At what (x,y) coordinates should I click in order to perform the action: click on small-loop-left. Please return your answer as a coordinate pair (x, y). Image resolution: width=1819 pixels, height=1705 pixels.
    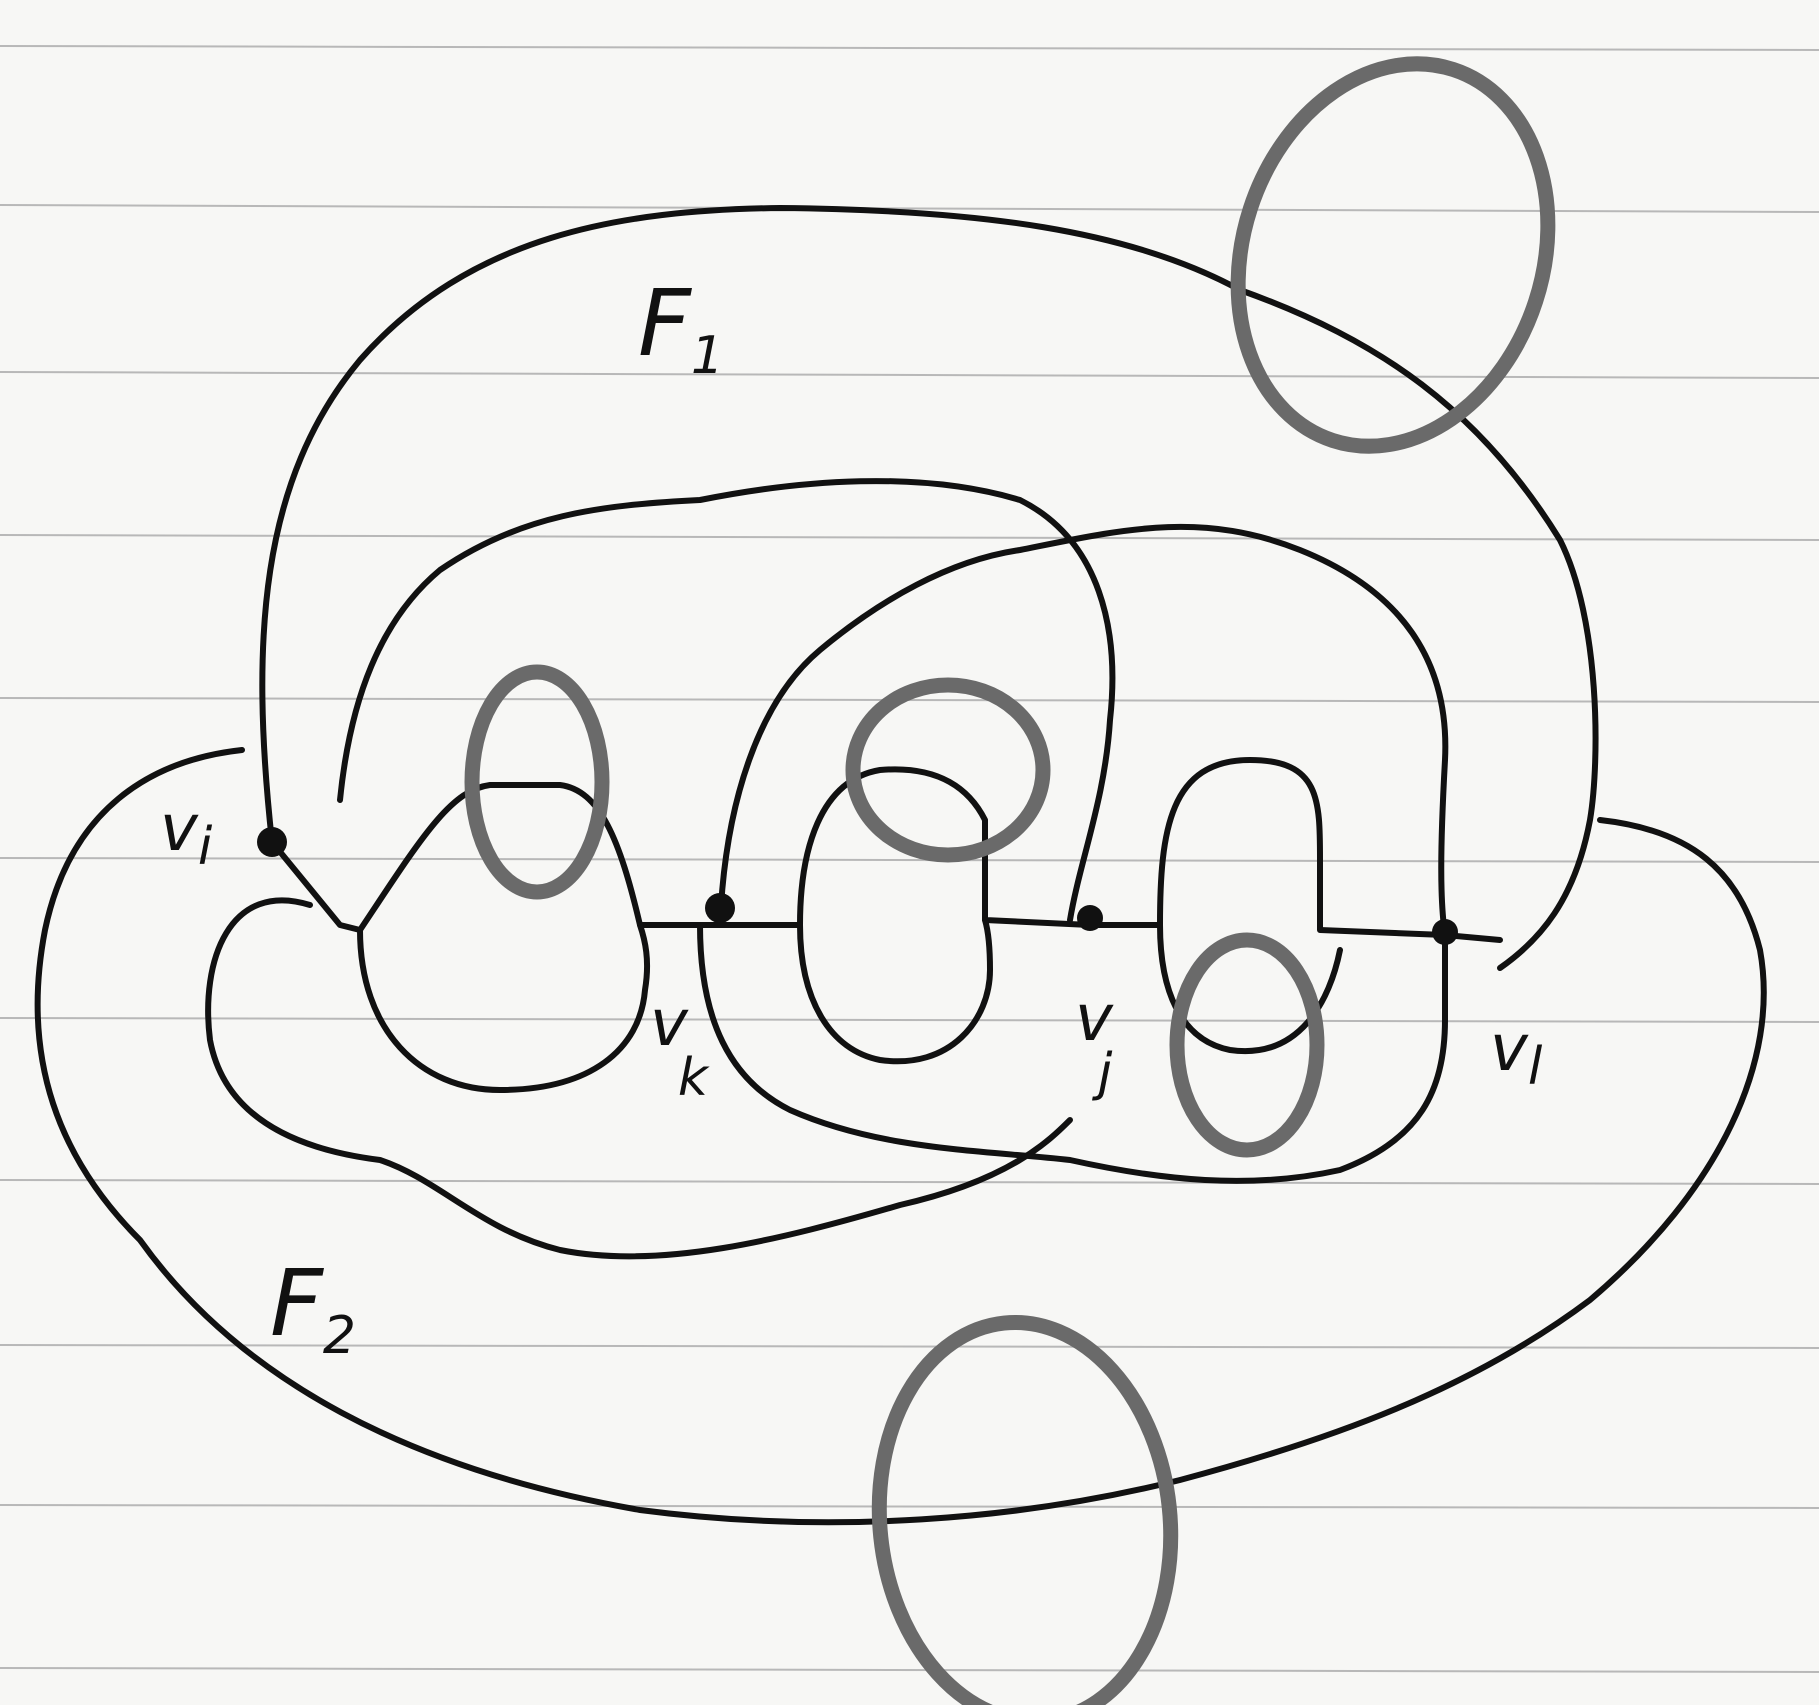
    Looking at the image, I should click on (504, 1007).